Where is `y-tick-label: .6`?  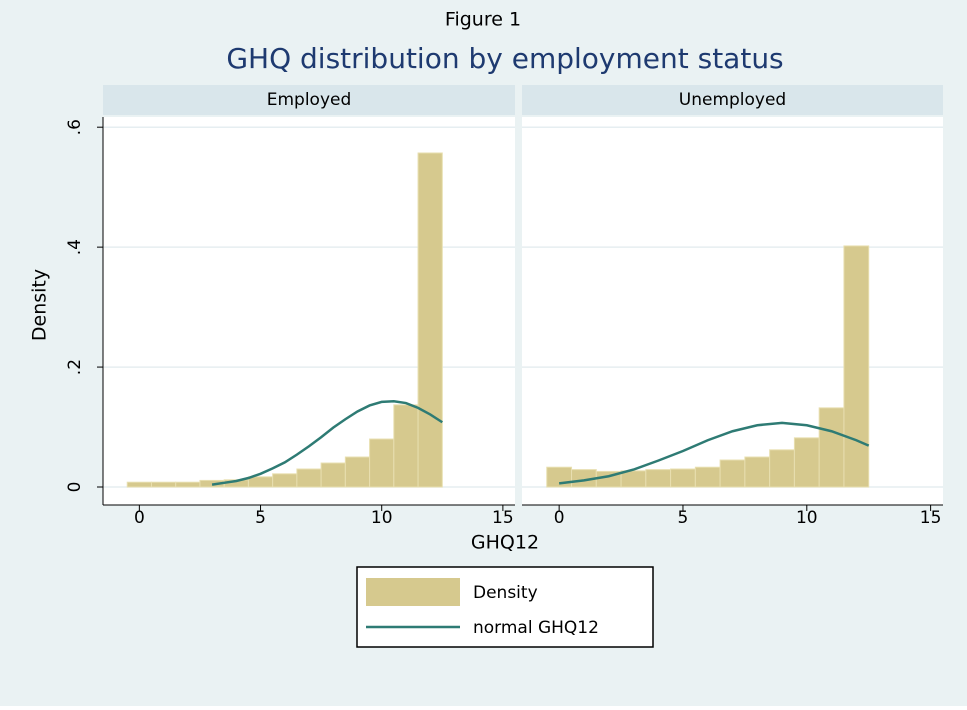
y-tick-label: .6 is located at coordinates (75, 127).